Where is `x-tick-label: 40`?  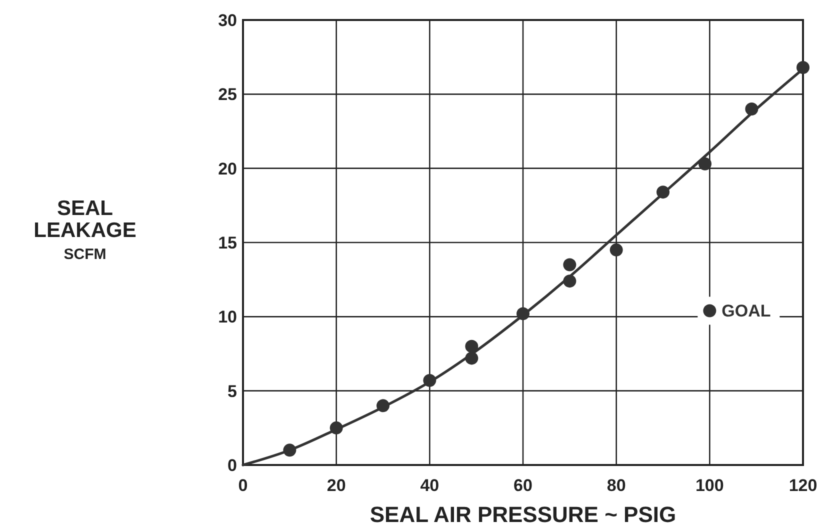
x-tick-label: 40 is located at coordinates (430, 485).